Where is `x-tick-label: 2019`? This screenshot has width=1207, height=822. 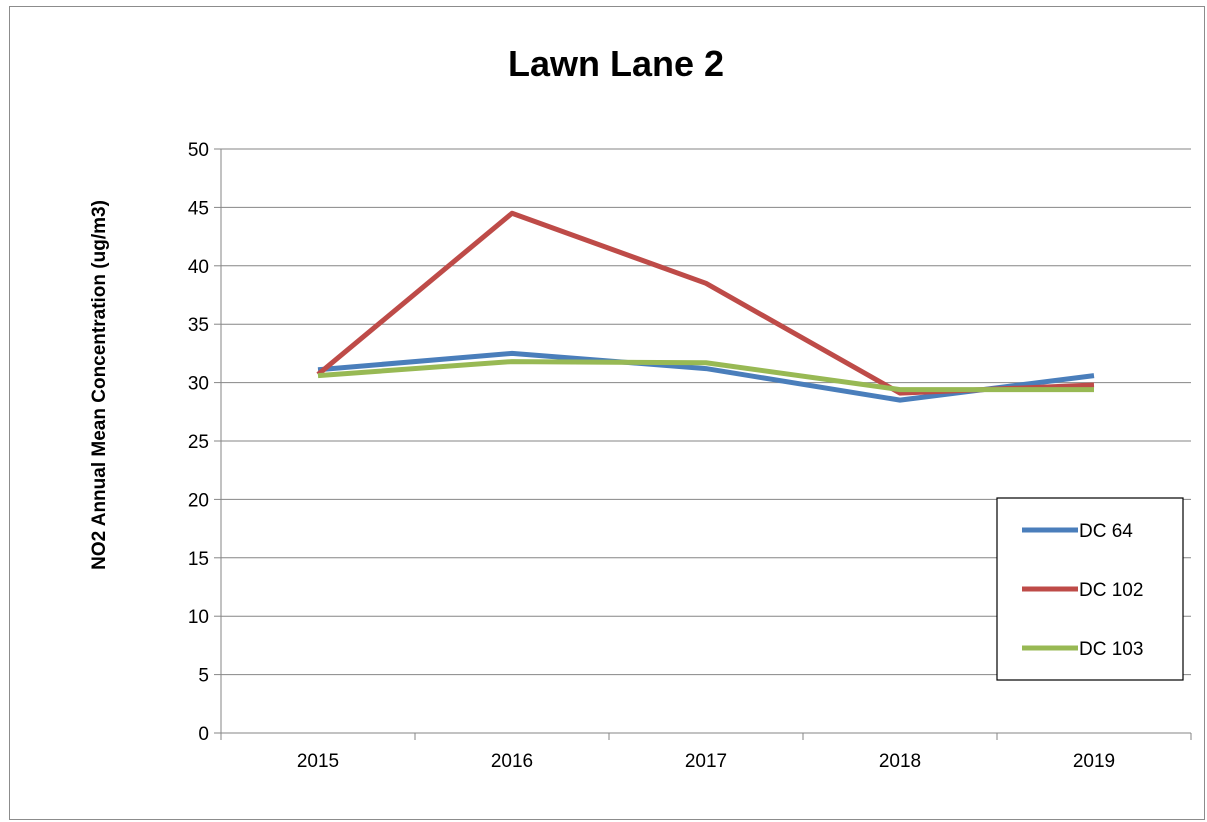
x-tick-label: 2019 is located at coordinates (1094, 761).